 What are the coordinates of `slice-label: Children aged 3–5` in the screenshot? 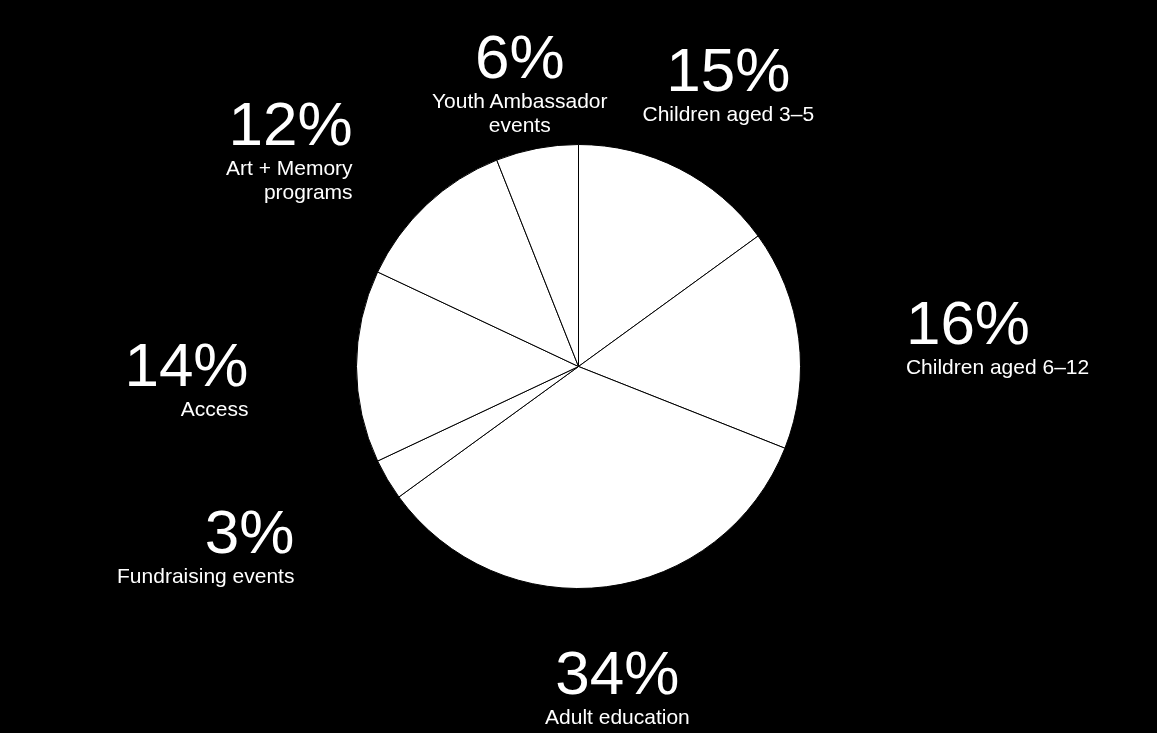 It's located at (728, 114).